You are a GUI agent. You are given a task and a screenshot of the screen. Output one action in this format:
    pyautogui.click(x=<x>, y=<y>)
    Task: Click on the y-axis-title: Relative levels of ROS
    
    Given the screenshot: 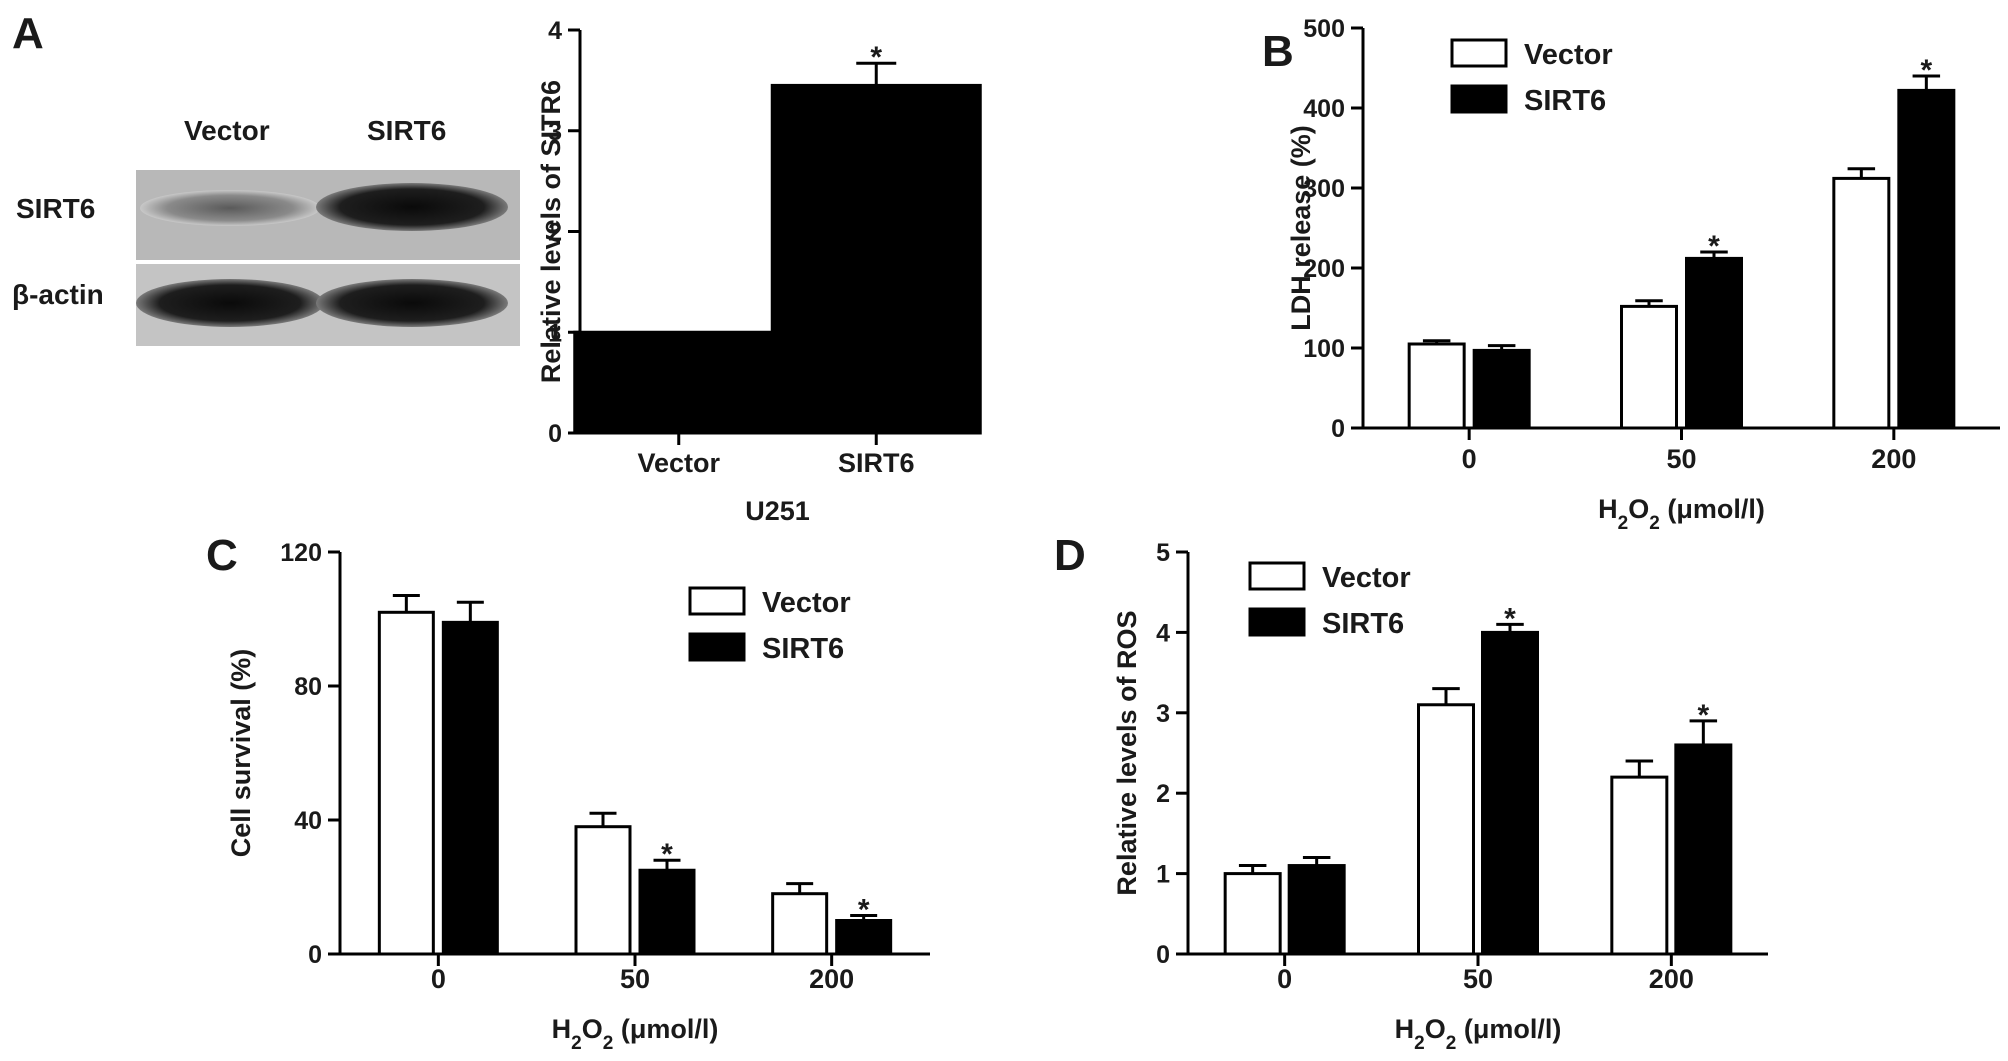 What is the action you would take?
    pyautogui.click(x=1127, y=752)
    